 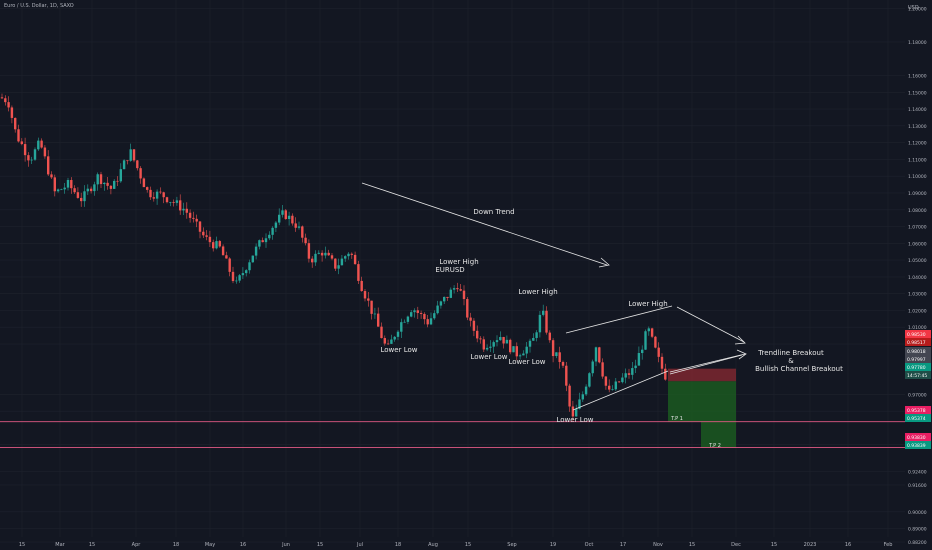 I want to click on price-label-text: 0.95374, so click(x=916, y=419).